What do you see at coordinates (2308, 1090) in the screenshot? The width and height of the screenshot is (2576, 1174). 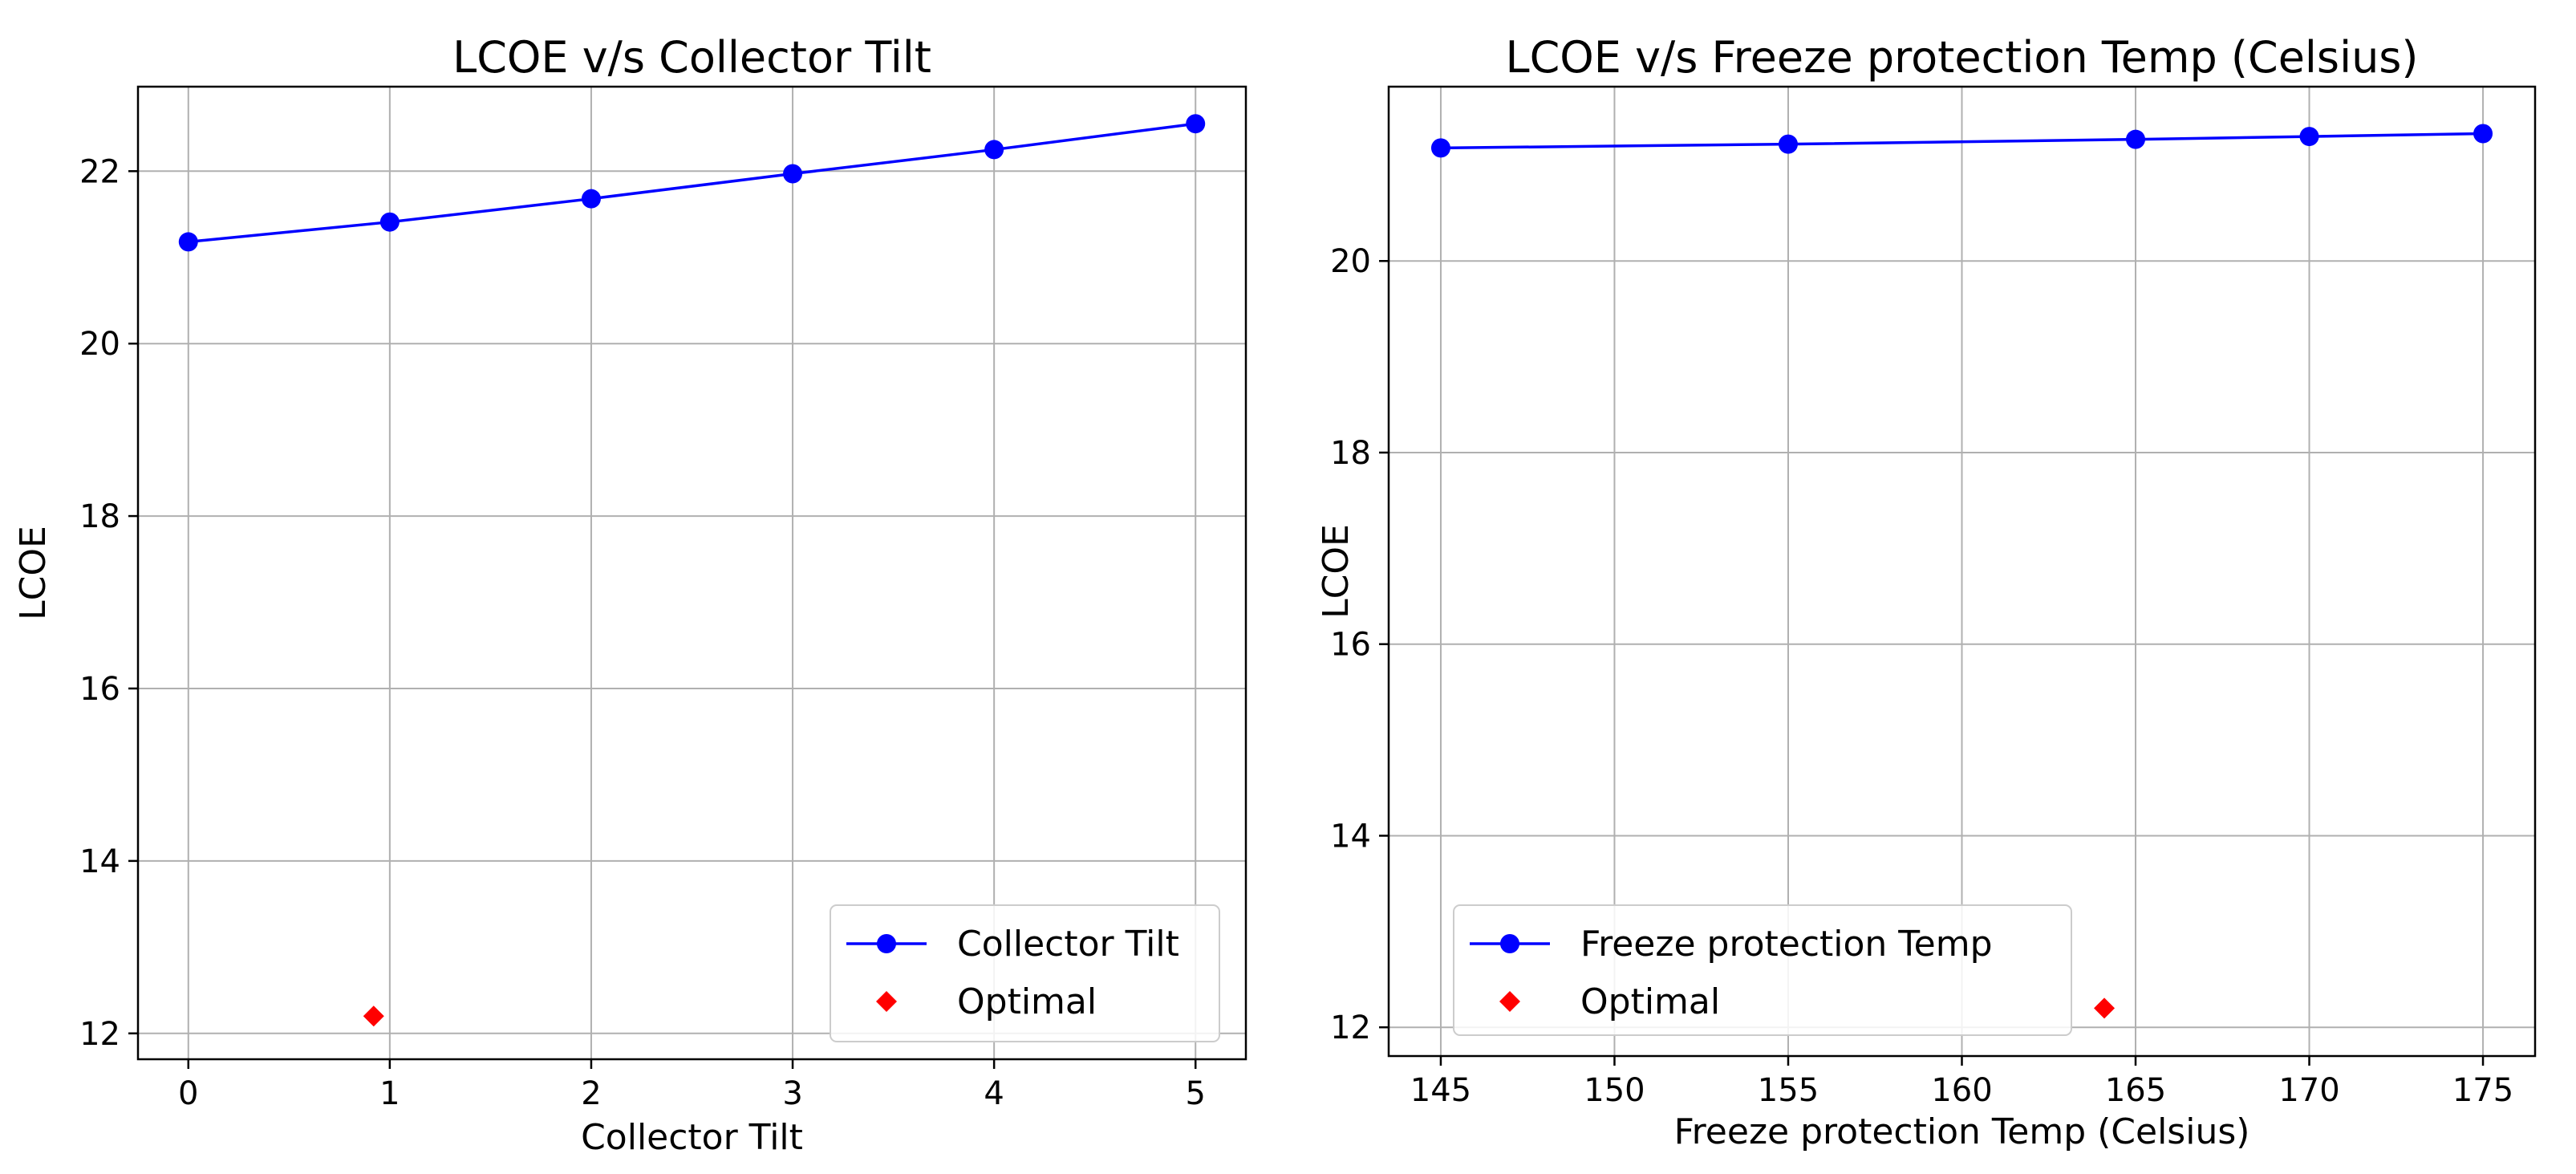 I see `x-tick-label: 170` at bounding box center [2308, 1090].